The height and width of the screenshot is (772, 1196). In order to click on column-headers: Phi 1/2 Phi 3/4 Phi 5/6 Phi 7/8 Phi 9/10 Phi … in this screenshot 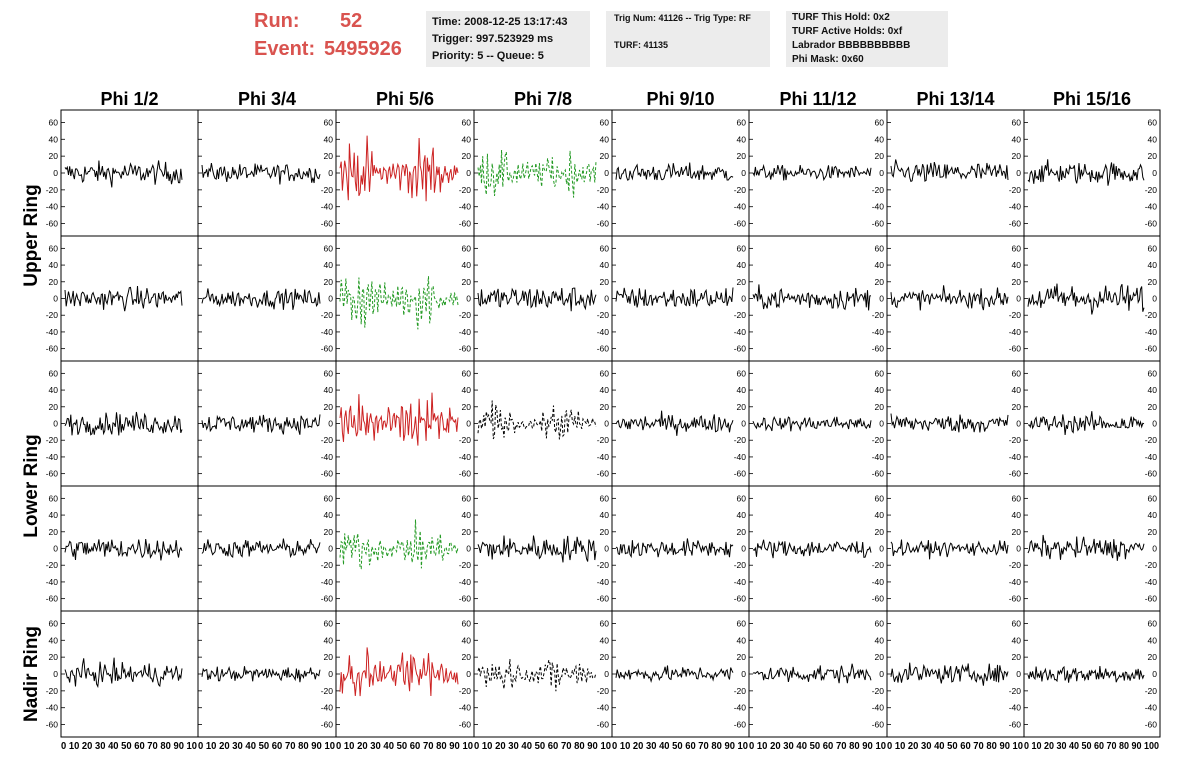, I will do `click(615, 99)`.